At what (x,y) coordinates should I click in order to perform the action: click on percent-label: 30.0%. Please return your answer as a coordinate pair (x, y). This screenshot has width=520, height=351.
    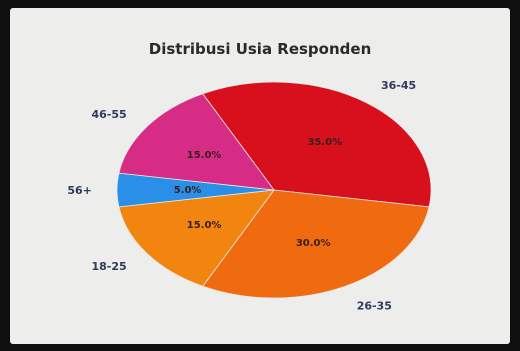
    Looking at the image, I should click on (313, 243).